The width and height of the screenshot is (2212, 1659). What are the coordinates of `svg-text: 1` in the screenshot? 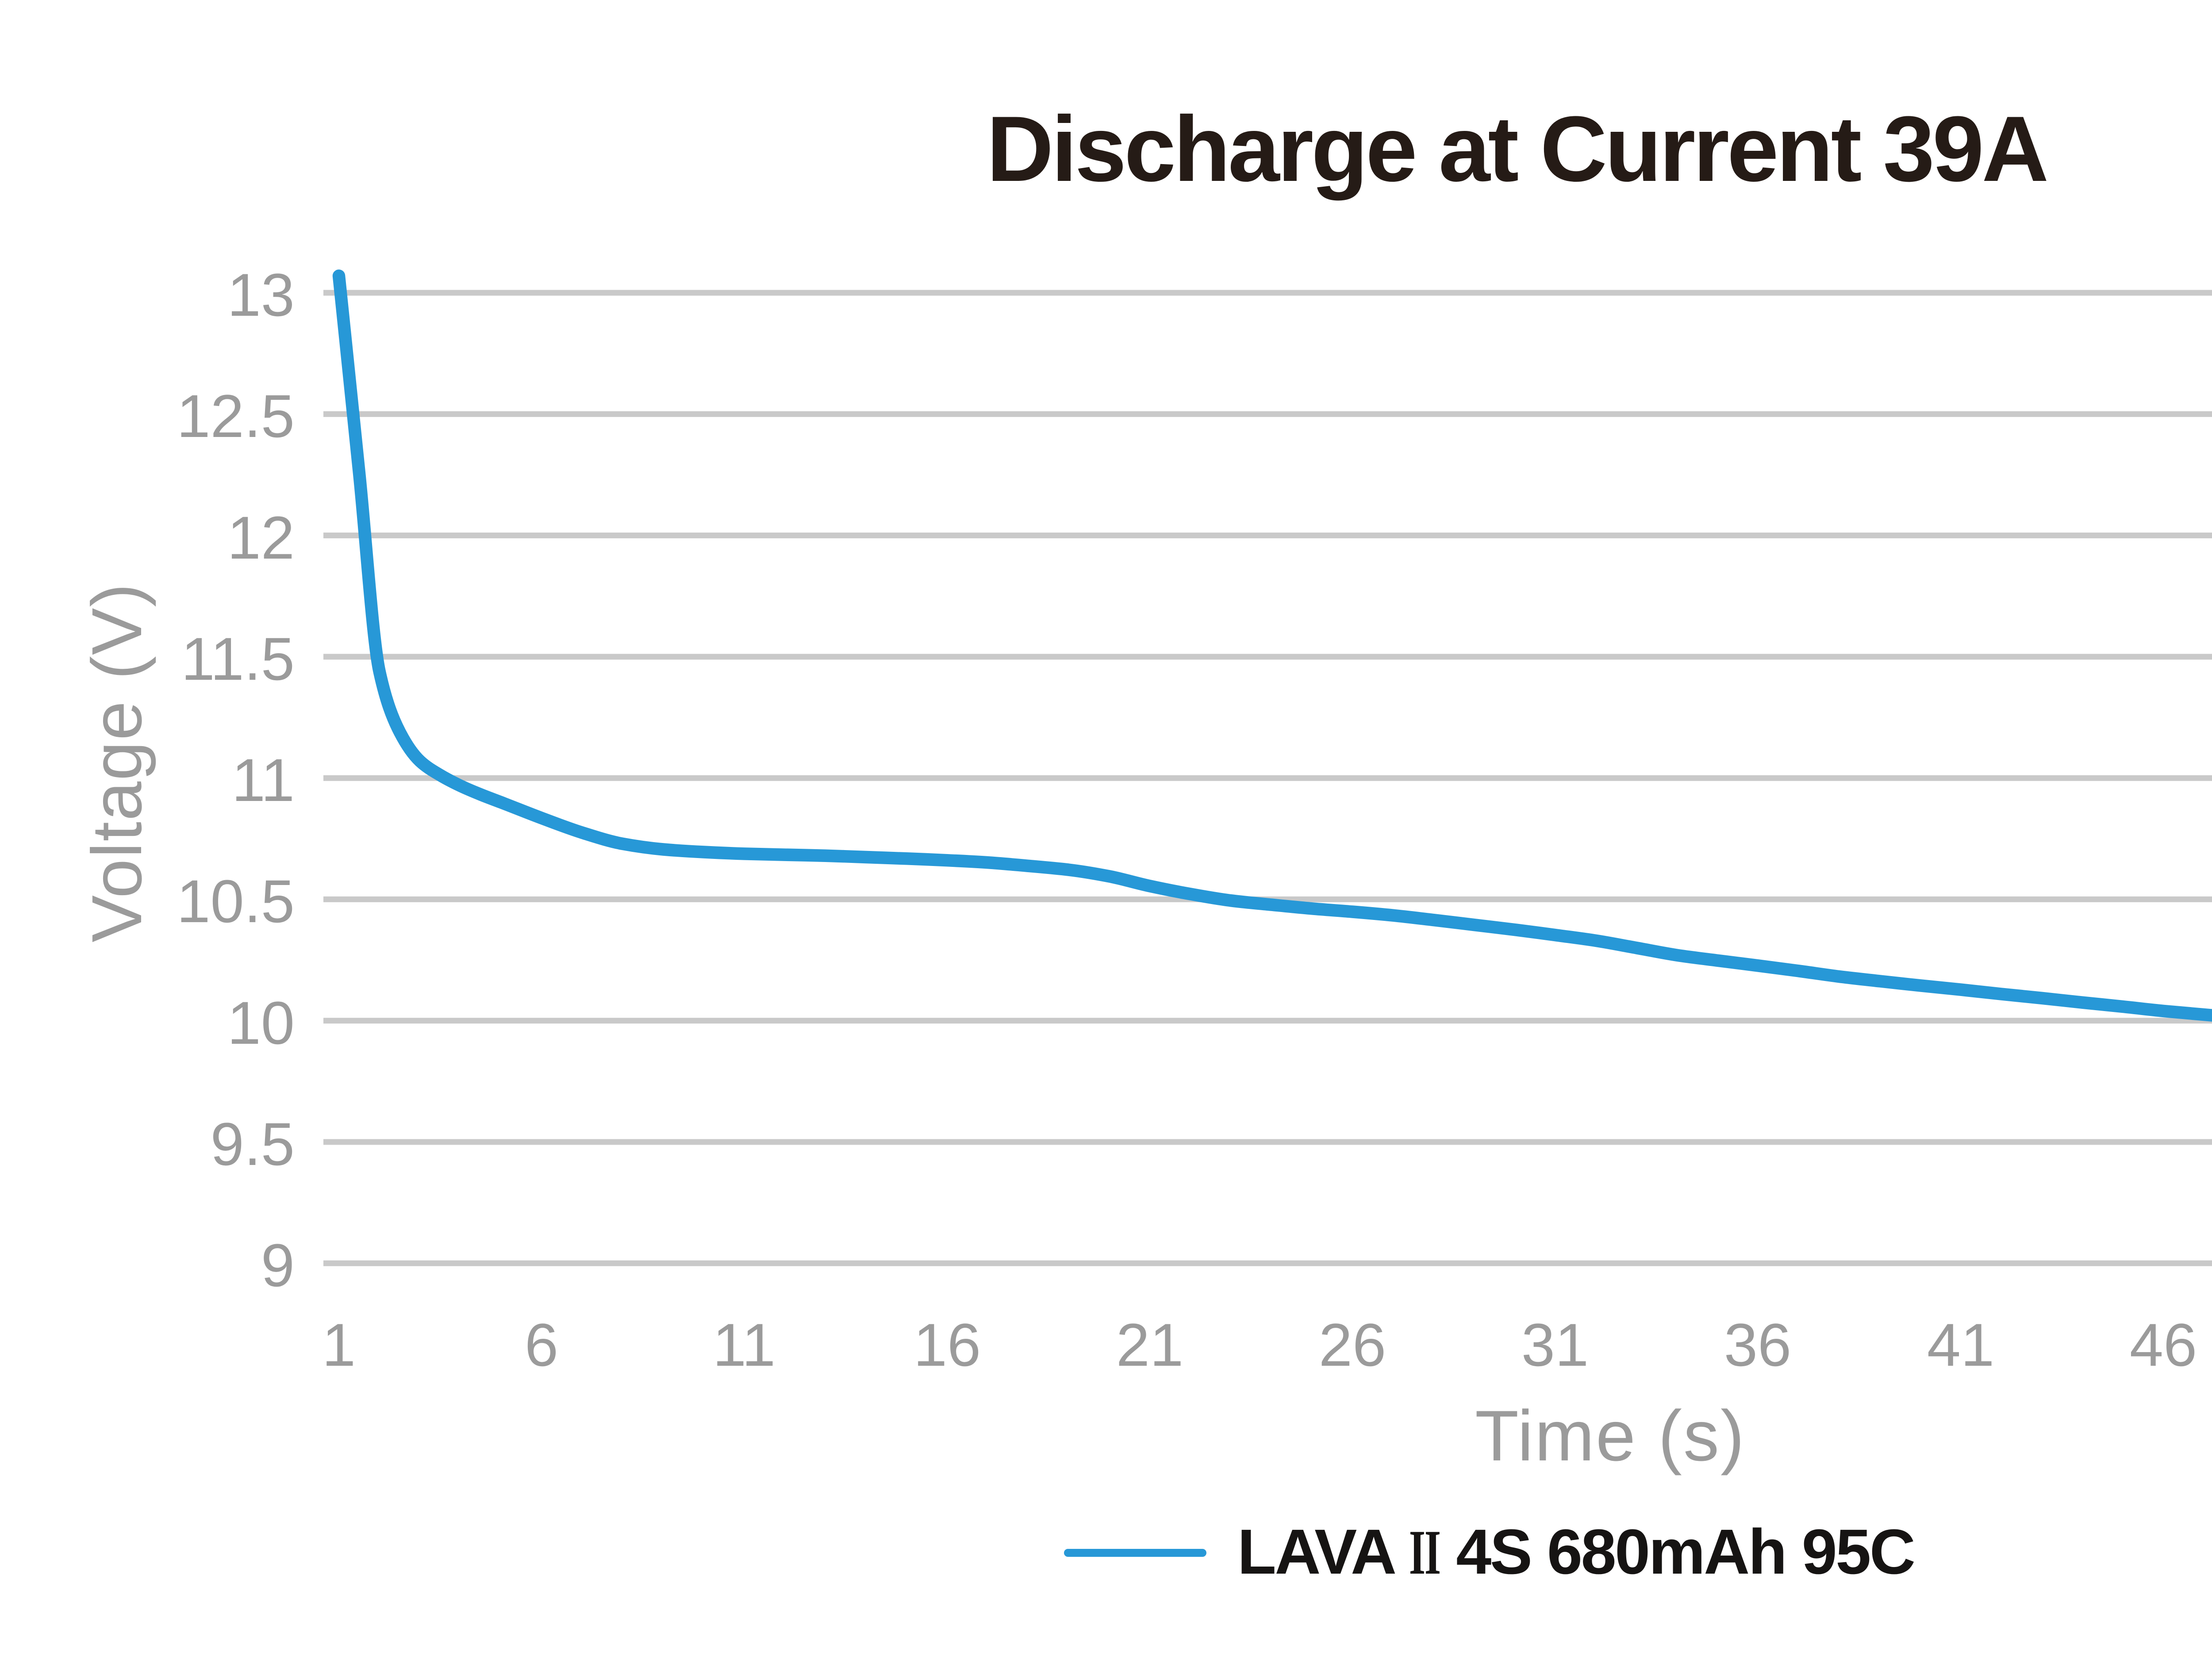 It's located at (339, 1345).